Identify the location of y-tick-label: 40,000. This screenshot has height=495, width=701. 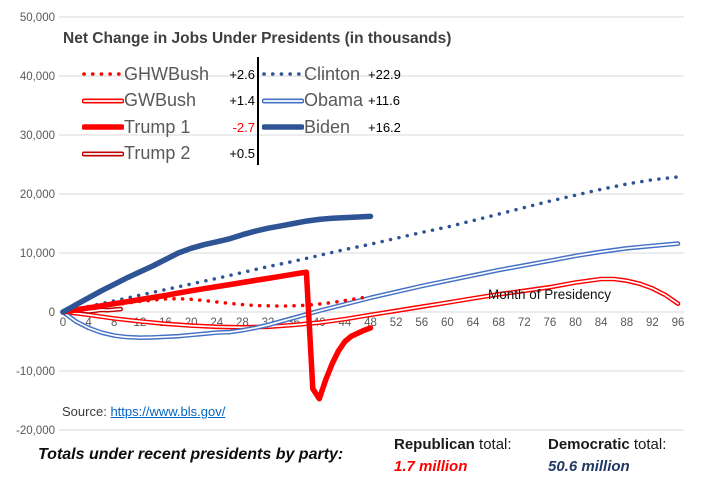
(37, 77).